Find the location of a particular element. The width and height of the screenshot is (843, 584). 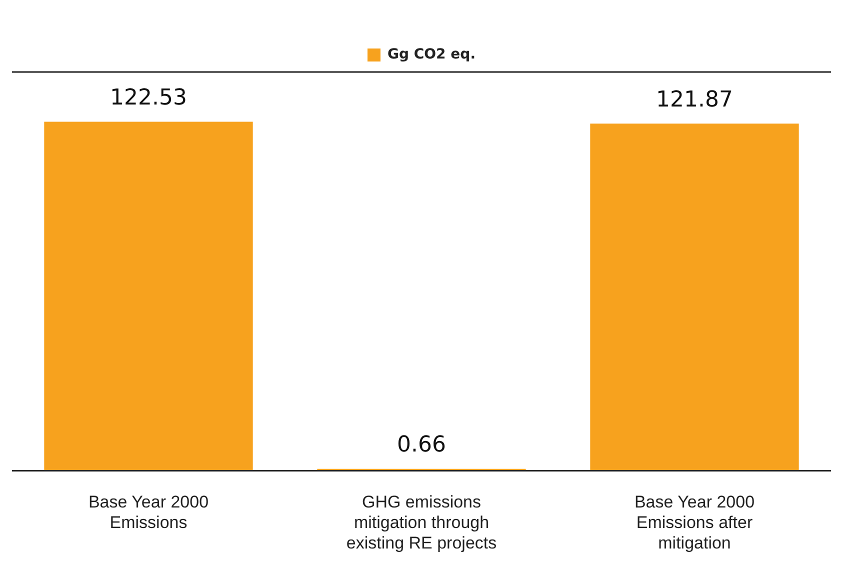

legend-label: Gg CO2 eq. is located at coordinates (431, 54).